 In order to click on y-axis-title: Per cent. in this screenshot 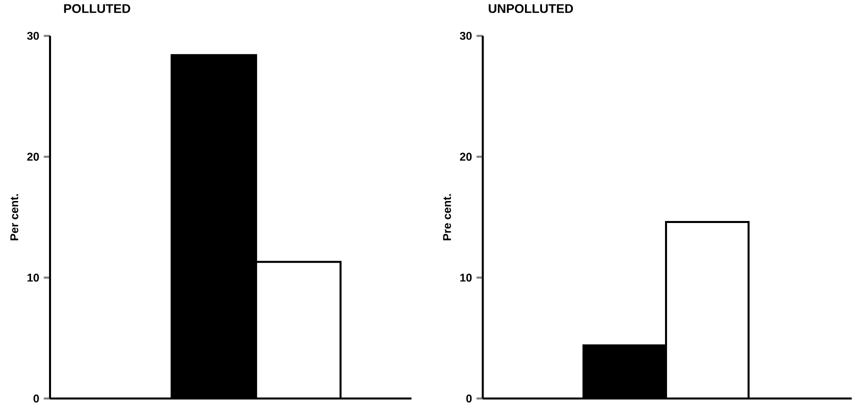, I will do `click(14, 217)`.